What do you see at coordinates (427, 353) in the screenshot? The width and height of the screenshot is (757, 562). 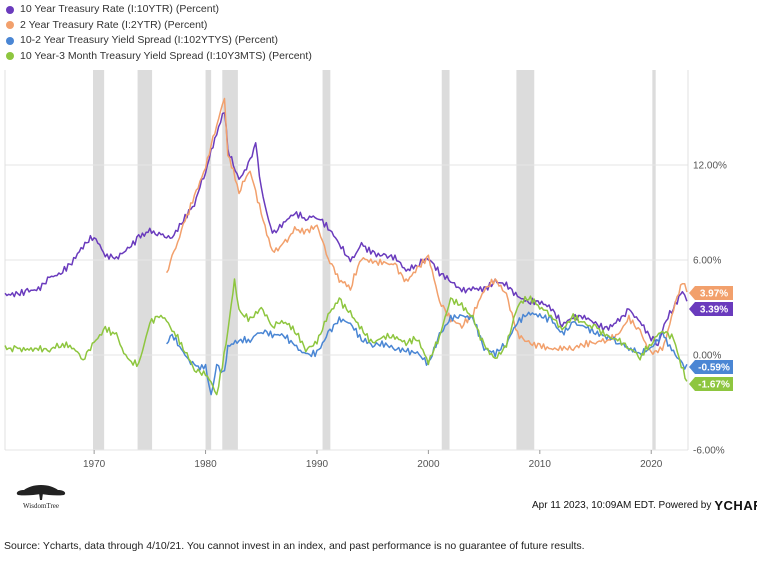 I see `series-line` at bounding box center [427, 353].